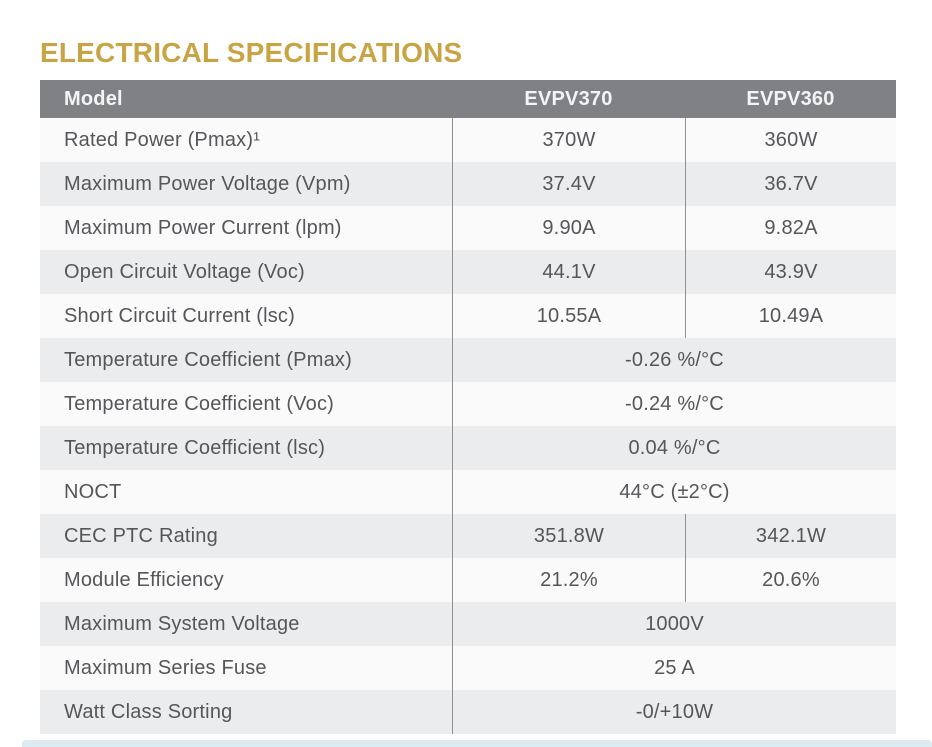 The image size is (932, 747). What do you see at coordinates (674, 448) in the screenshot?
I see `value-merged: 0.04 %/°C` at bounding box center [674, 448].